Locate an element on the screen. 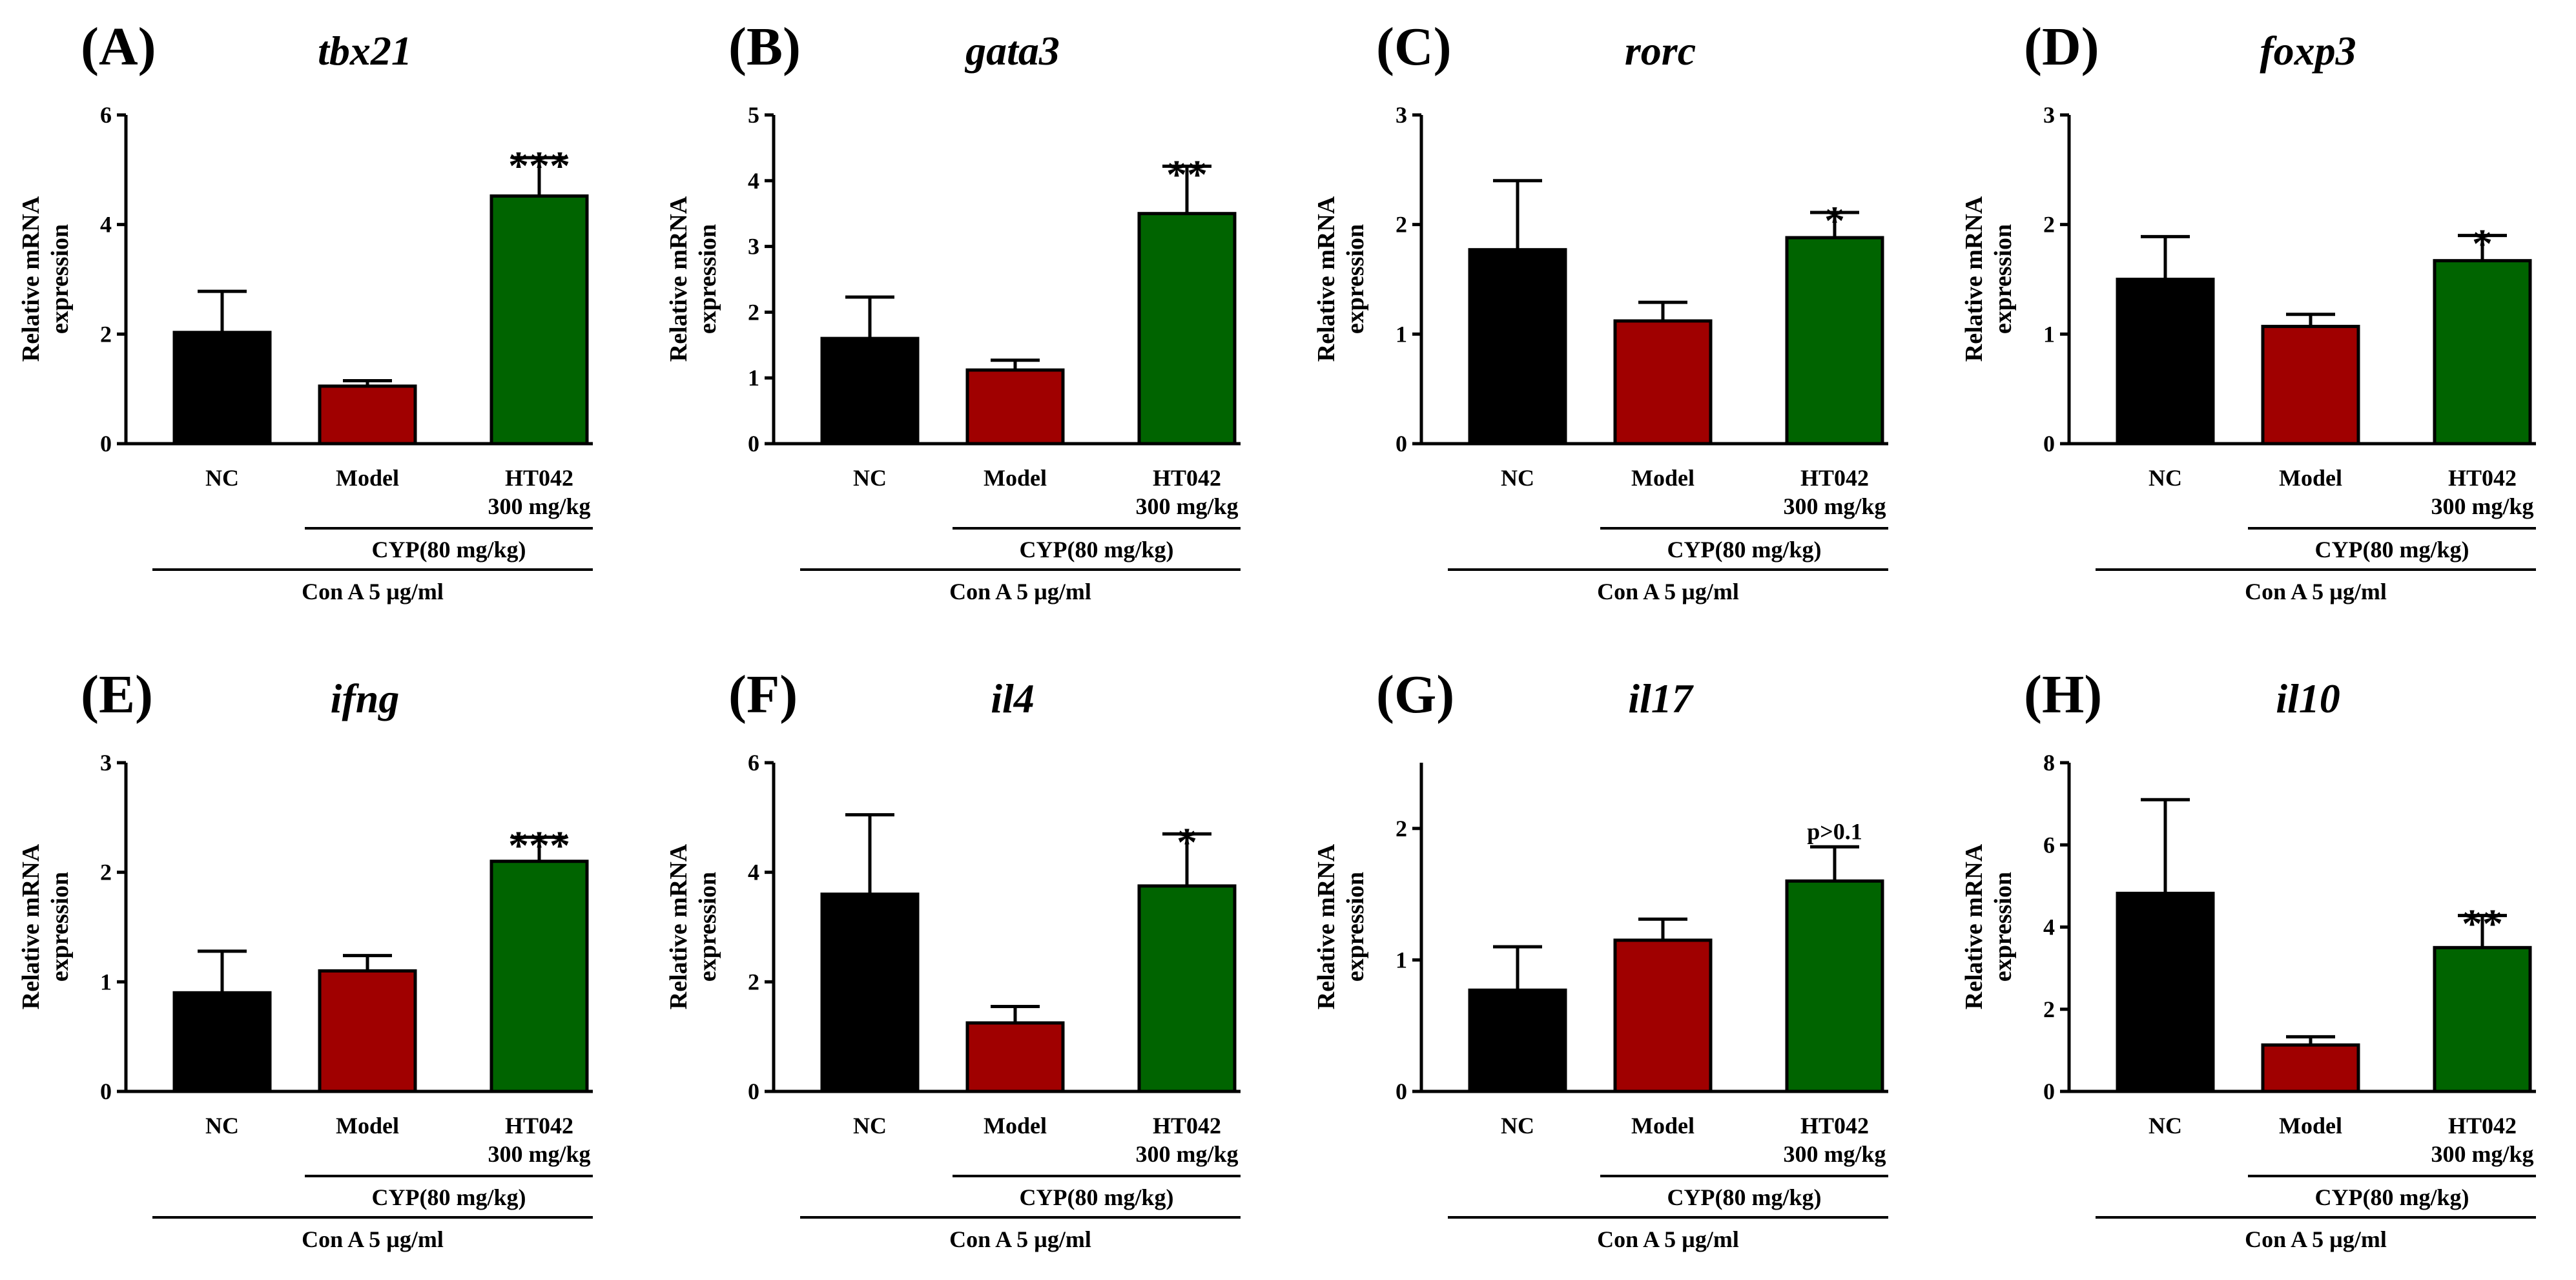 This screenshot has height=1280, width=2576. gene-title: rorc is located at coordinates (1660, 51).